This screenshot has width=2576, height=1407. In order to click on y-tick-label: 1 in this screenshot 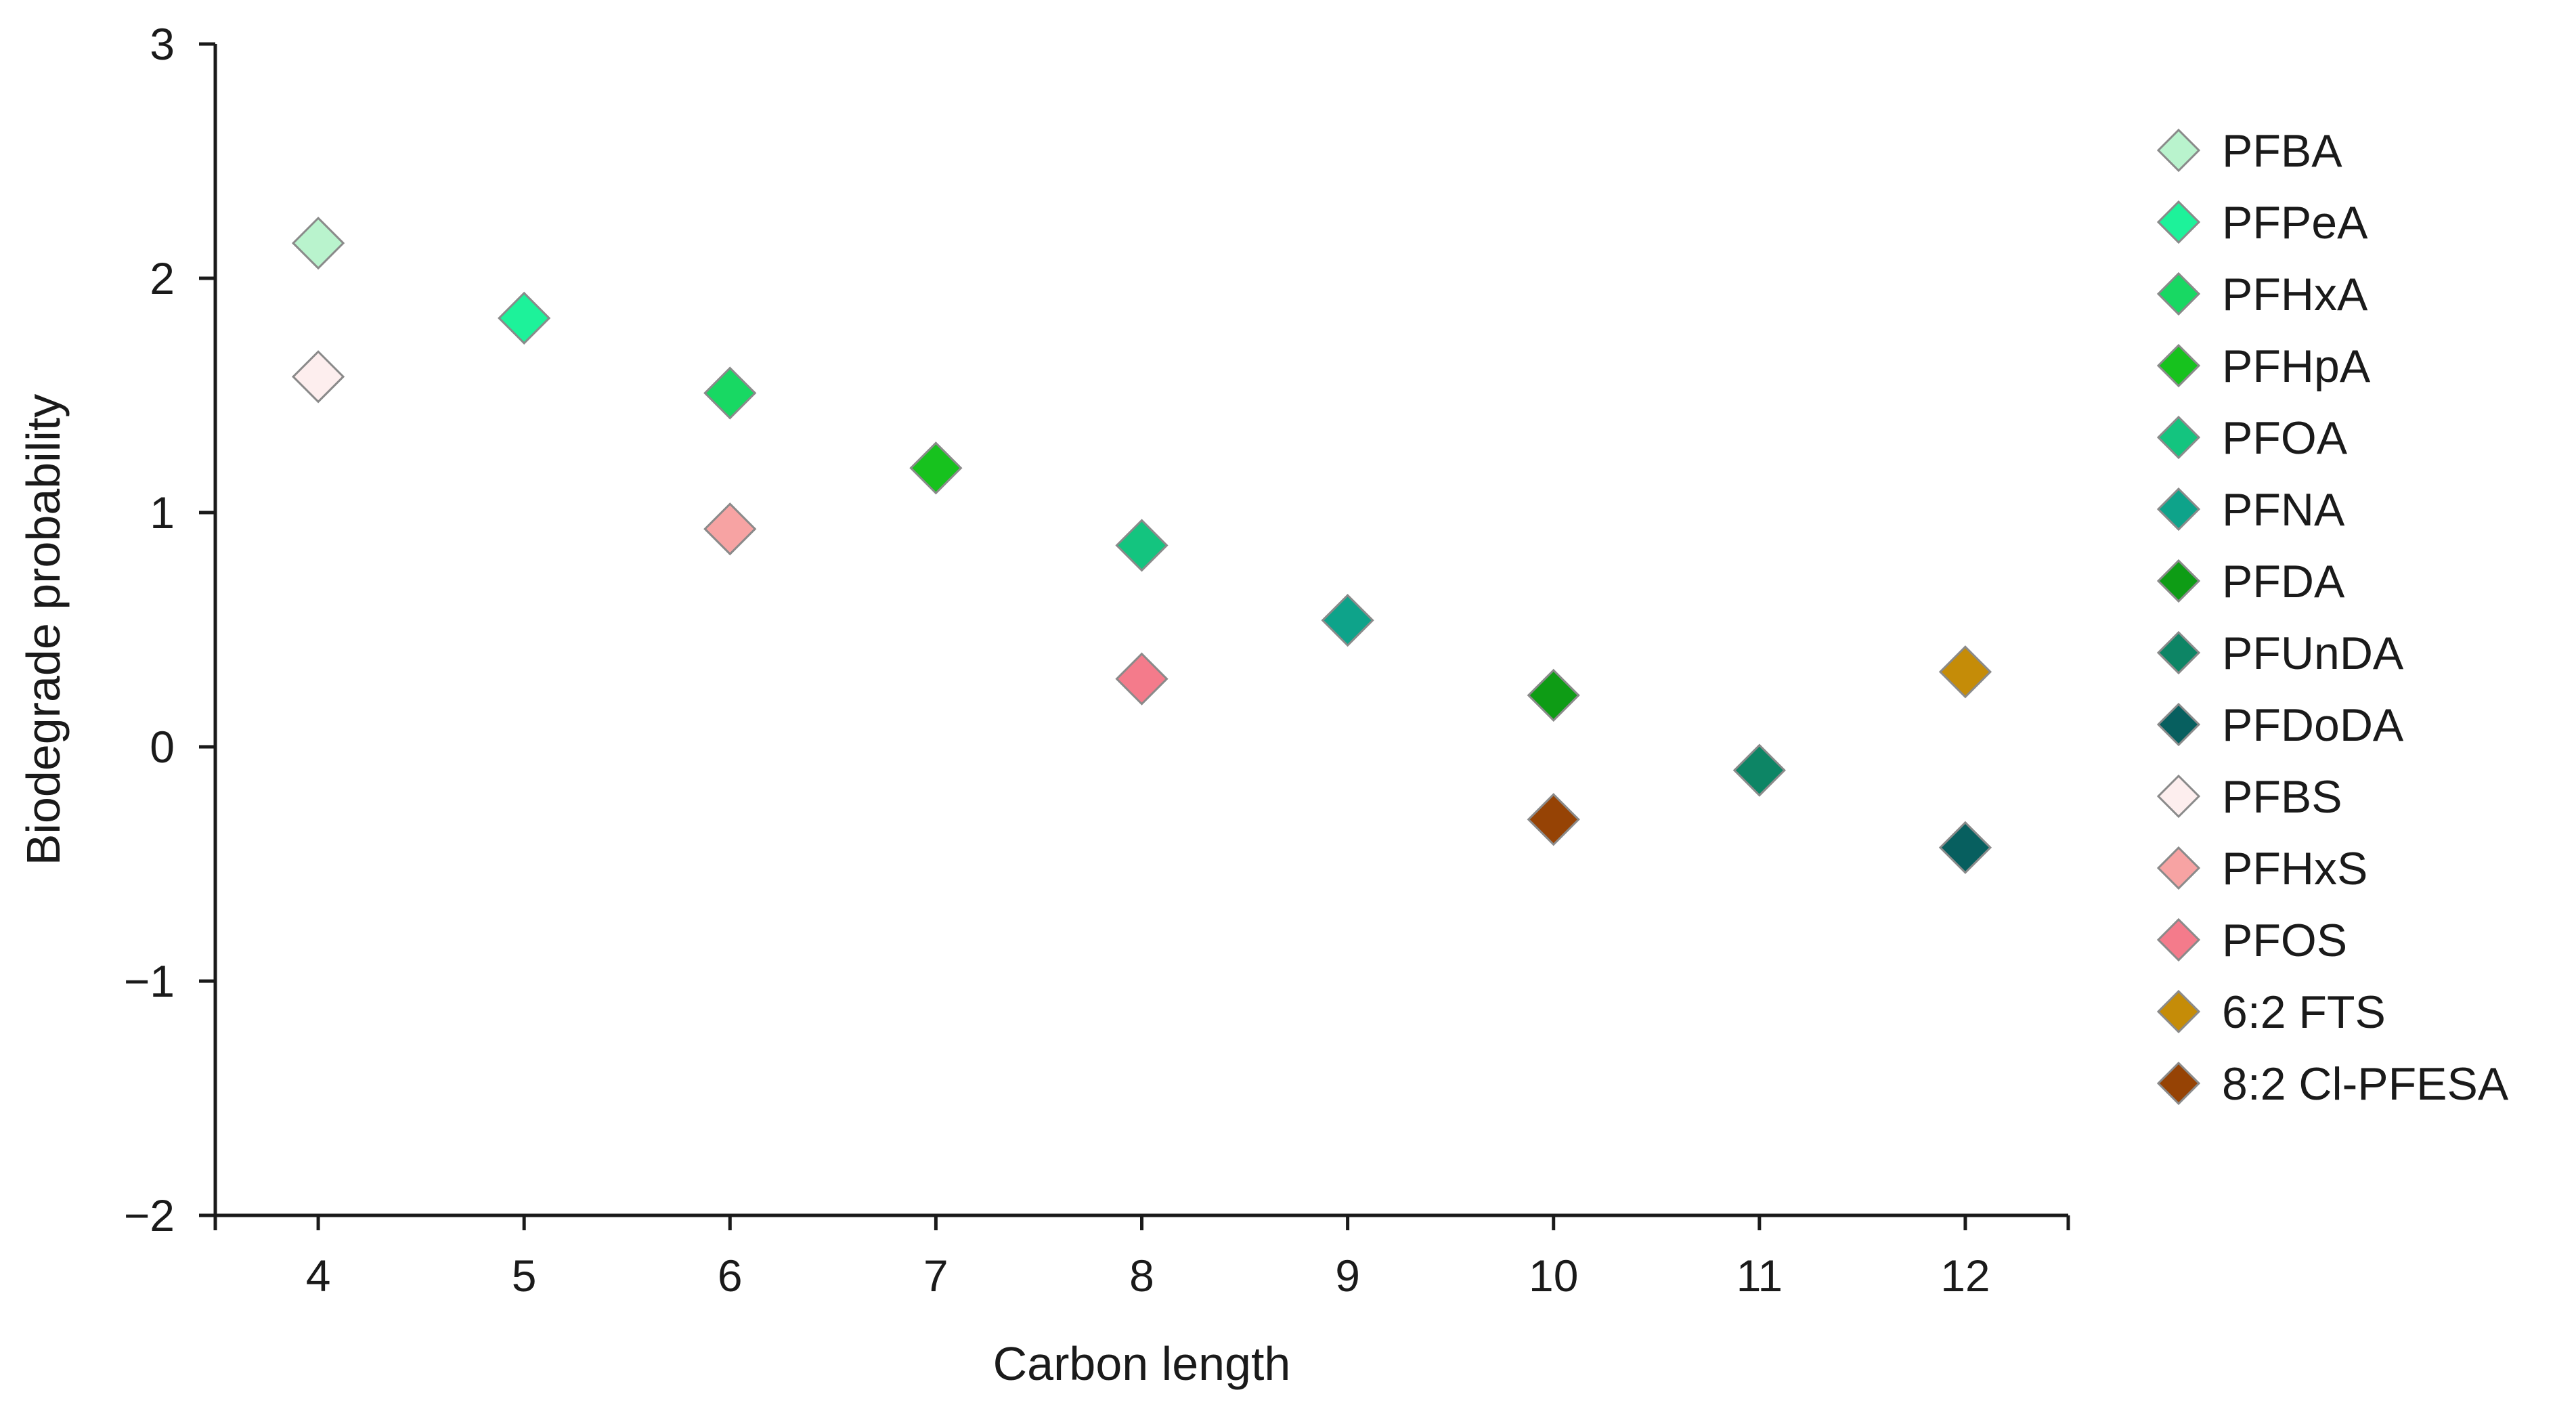, I will do `click(162, 513)`.